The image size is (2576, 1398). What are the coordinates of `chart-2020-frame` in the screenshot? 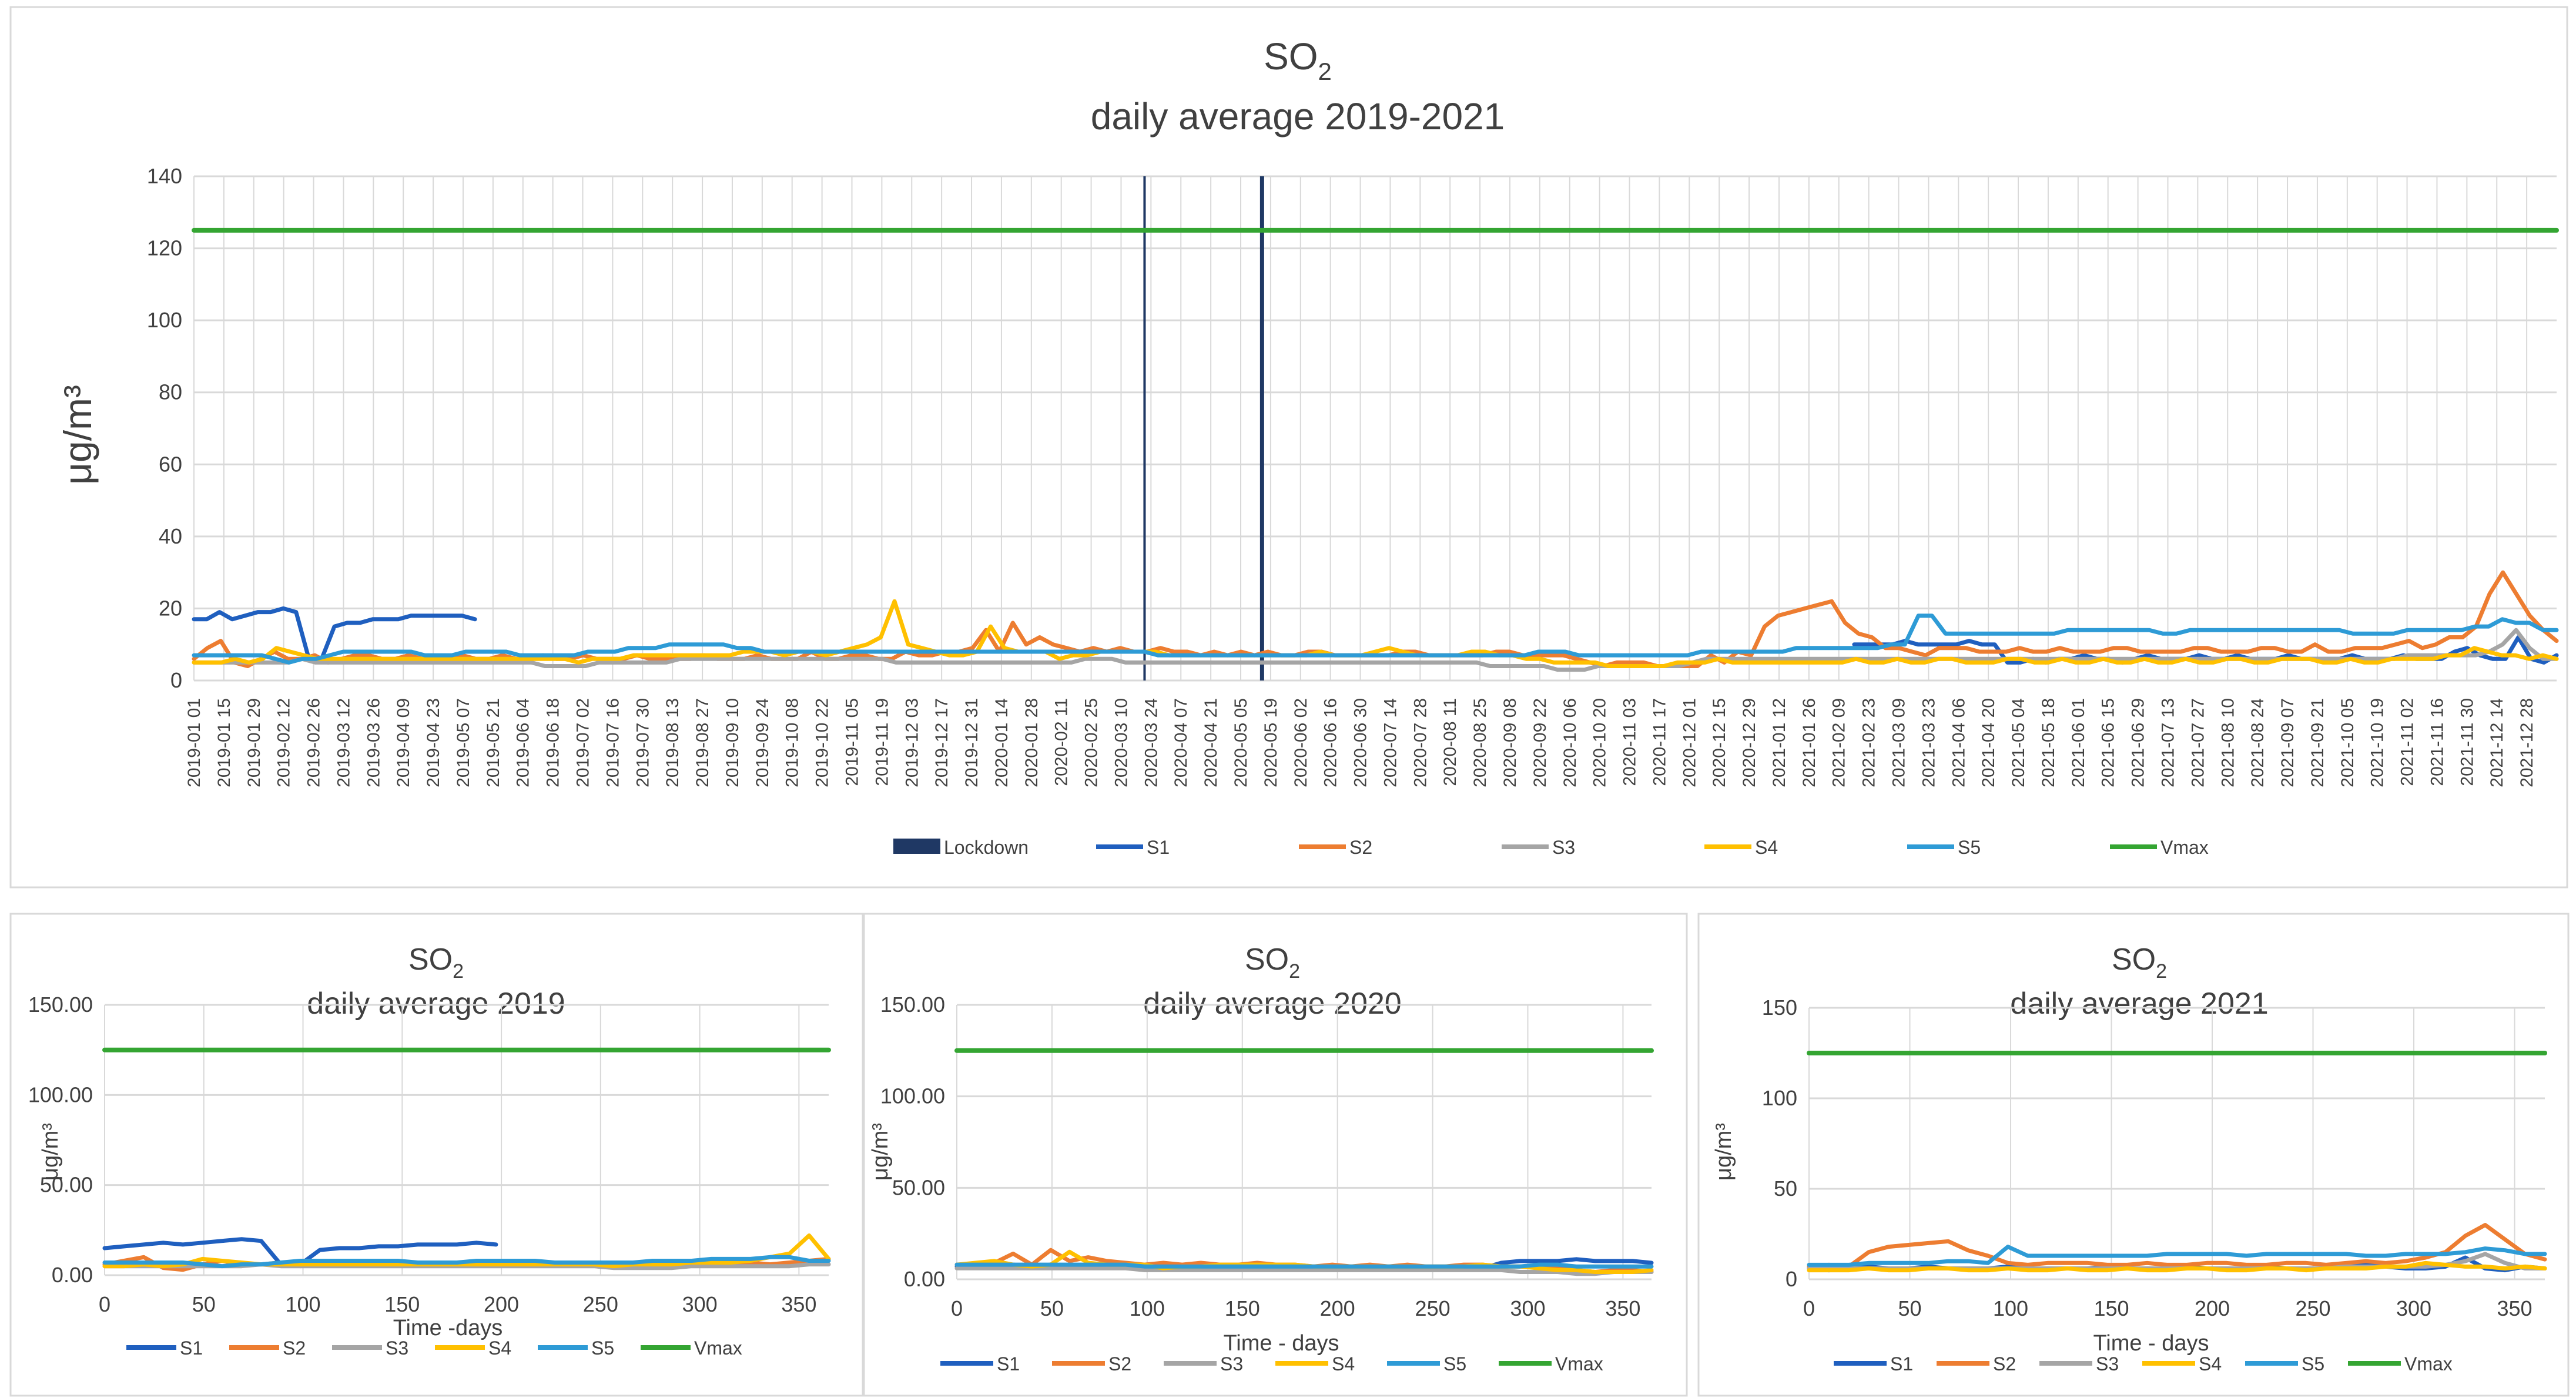 It's located at (1275, 1155).